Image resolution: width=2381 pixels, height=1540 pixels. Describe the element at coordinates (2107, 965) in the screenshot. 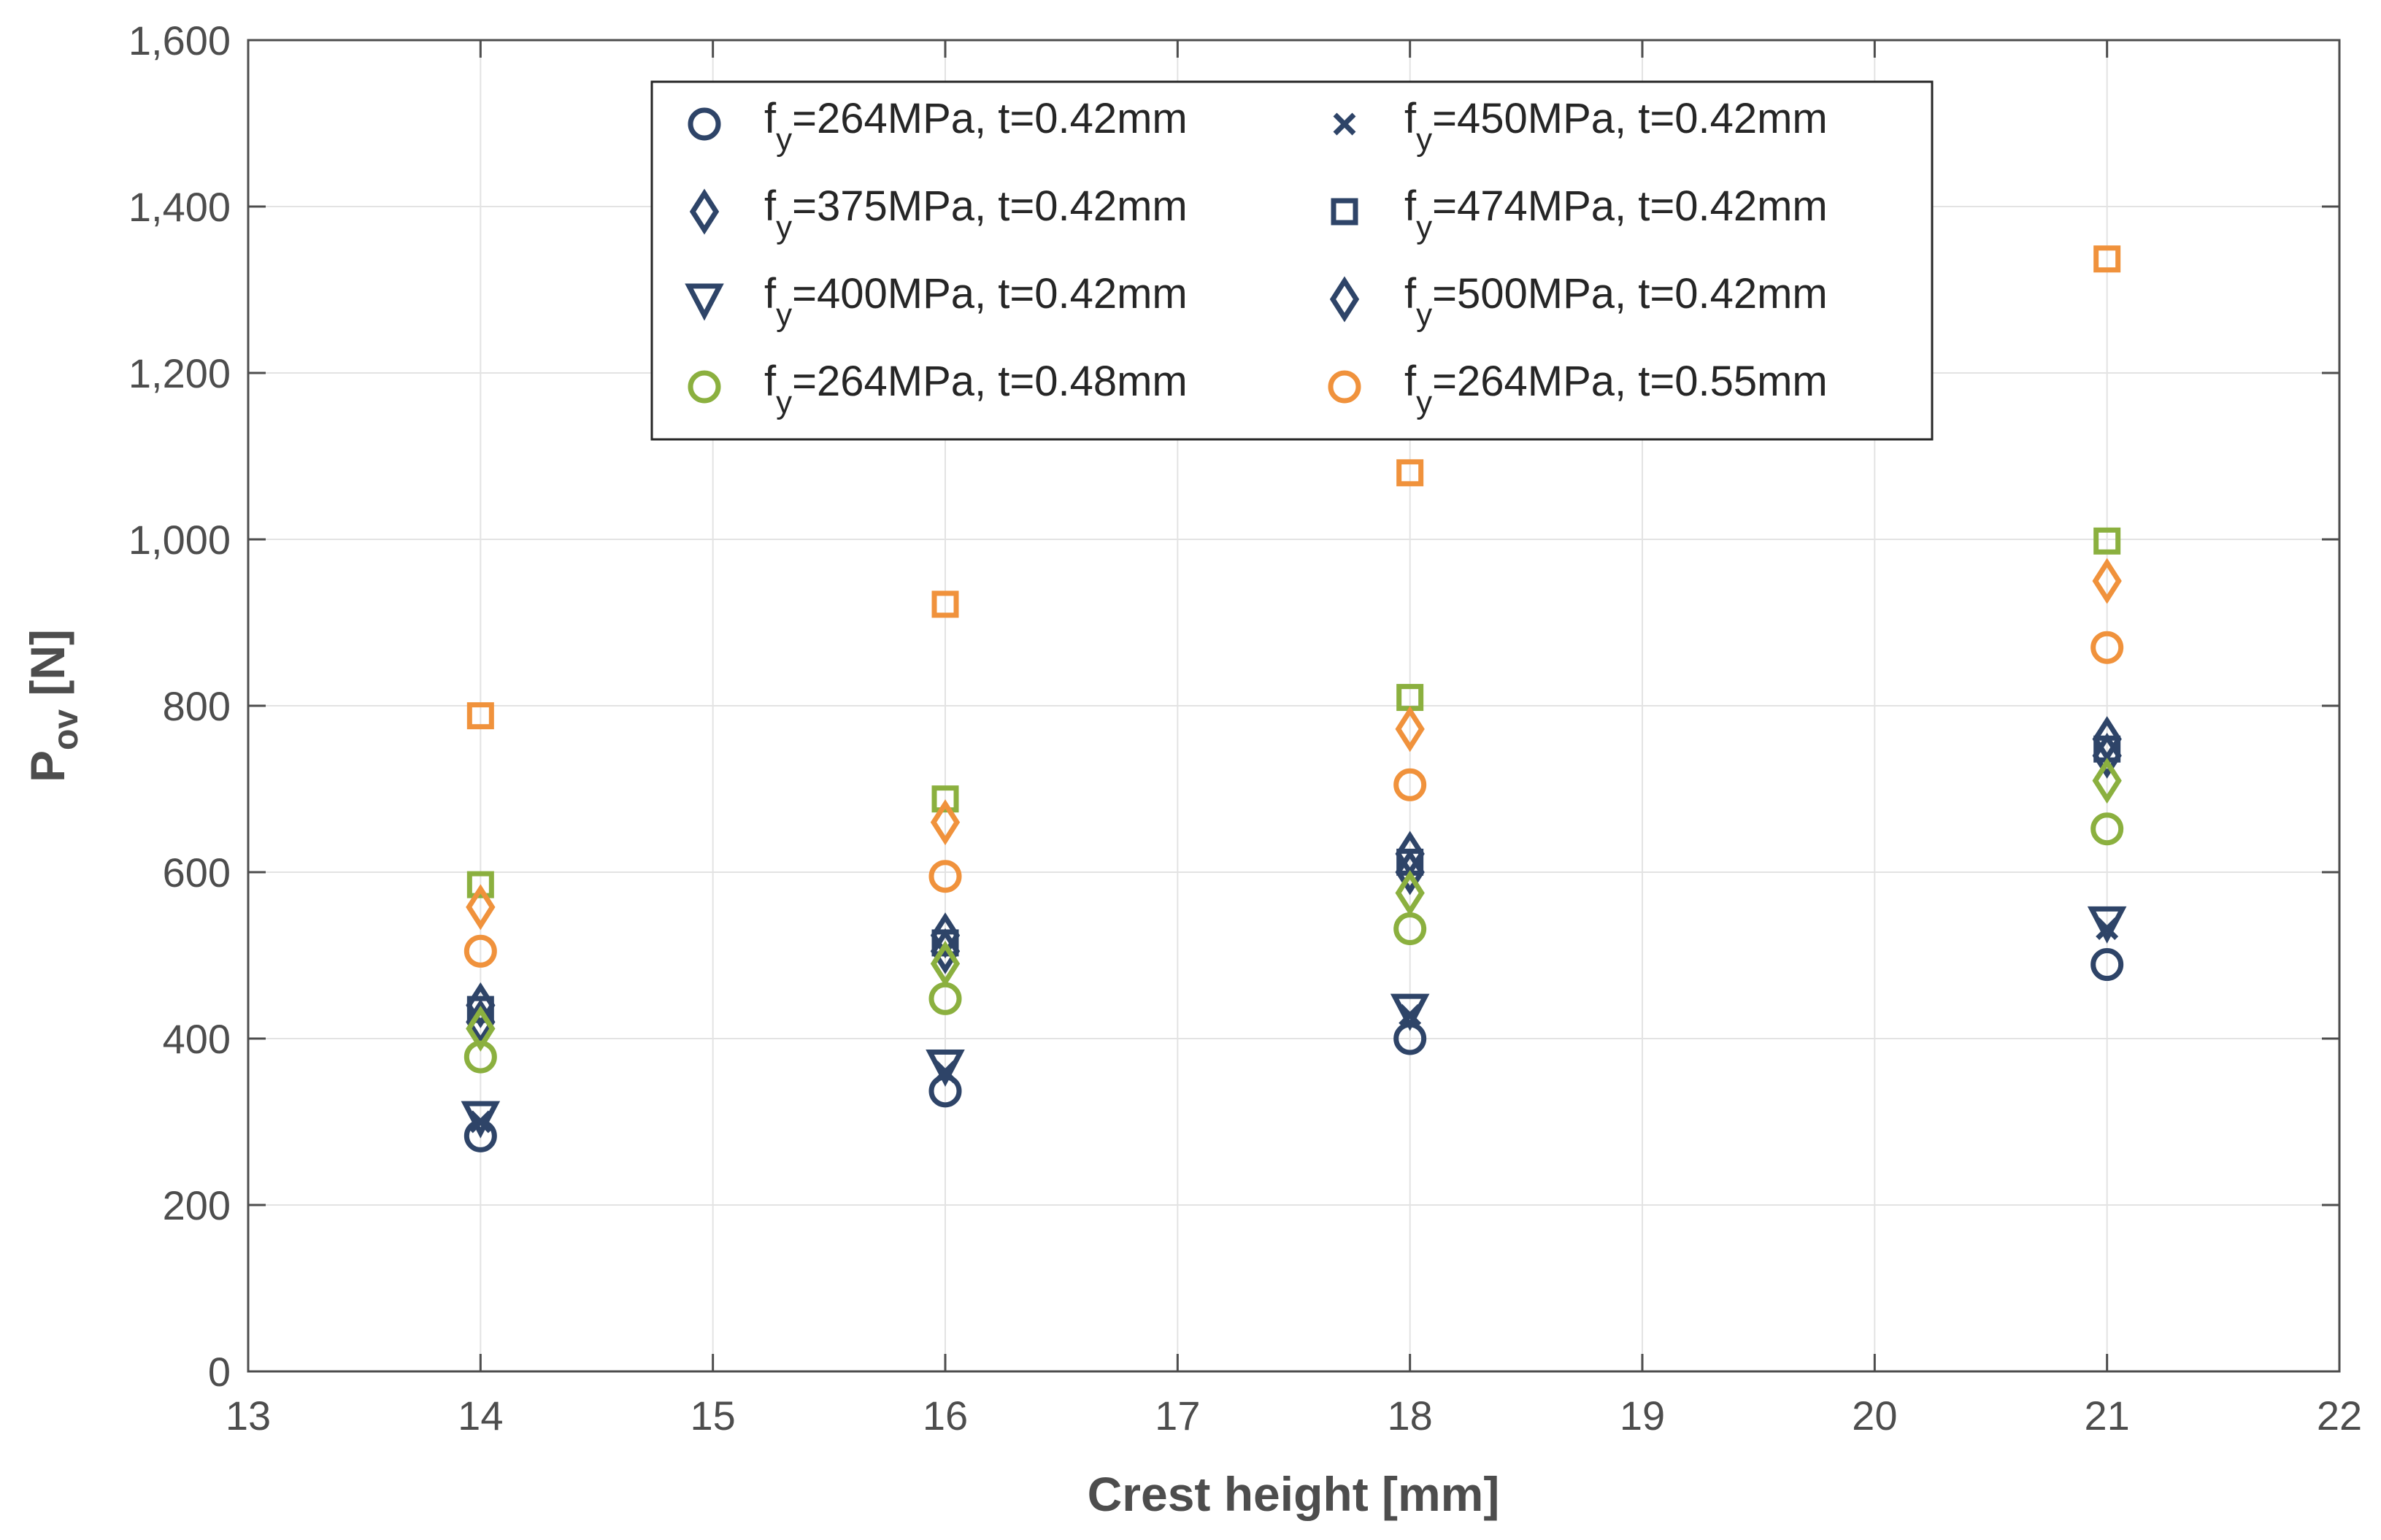

I see `data-point-series-0-circle` at that location.